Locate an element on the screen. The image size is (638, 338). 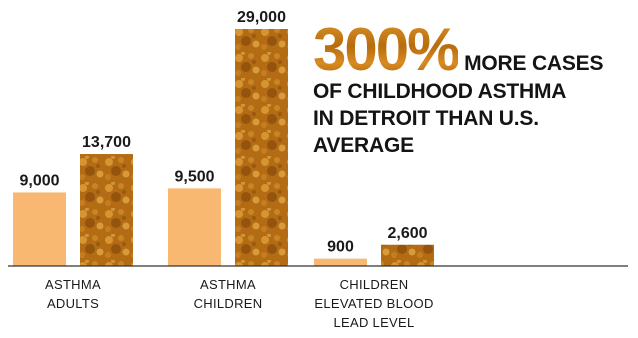
value-label-0-1: 13,700 is located at coordinates (106, 142).